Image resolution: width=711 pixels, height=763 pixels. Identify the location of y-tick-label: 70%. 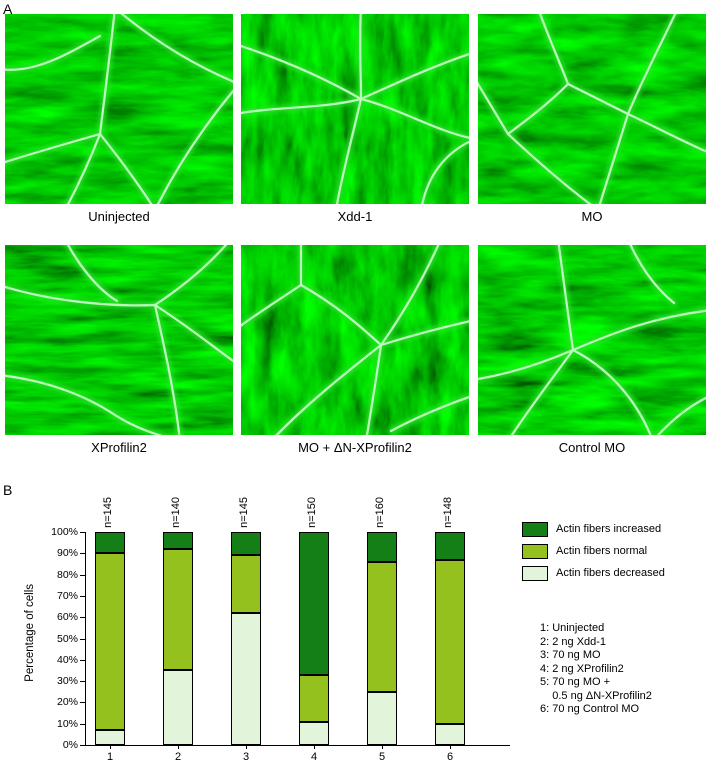
(67, 595).